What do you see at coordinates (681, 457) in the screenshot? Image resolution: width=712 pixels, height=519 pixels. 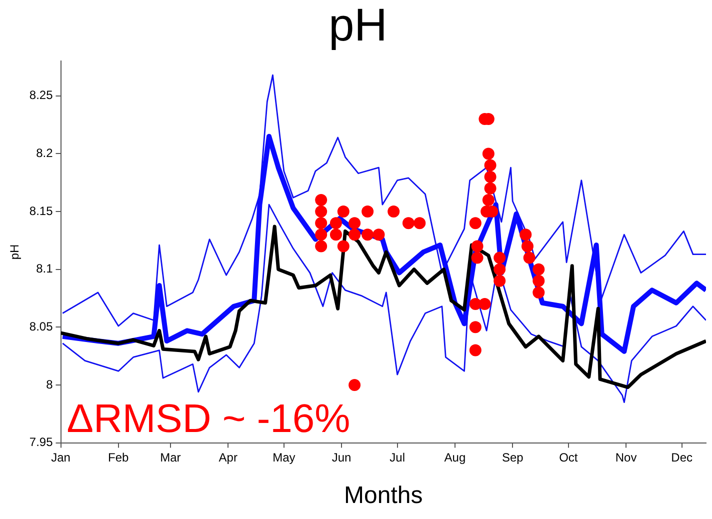 I see `x-tick-label: Dec` at bounding box center [681, 457].